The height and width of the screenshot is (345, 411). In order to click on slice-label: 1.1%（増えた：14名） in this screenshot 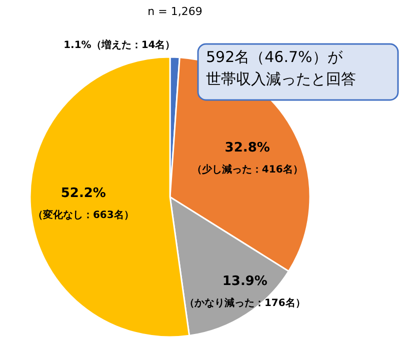, I will do `click(120, 45)`.